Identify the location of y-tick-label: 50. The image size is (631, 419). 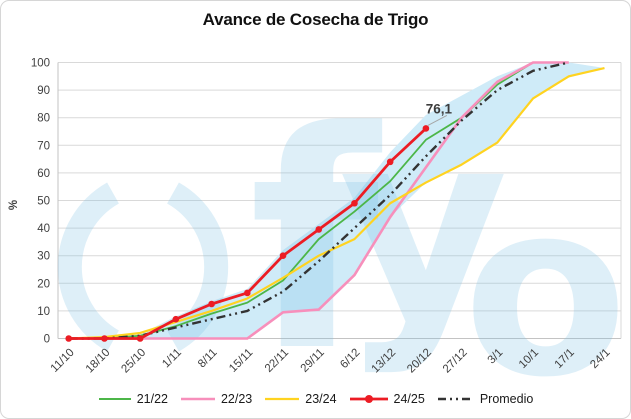
(43, 202).